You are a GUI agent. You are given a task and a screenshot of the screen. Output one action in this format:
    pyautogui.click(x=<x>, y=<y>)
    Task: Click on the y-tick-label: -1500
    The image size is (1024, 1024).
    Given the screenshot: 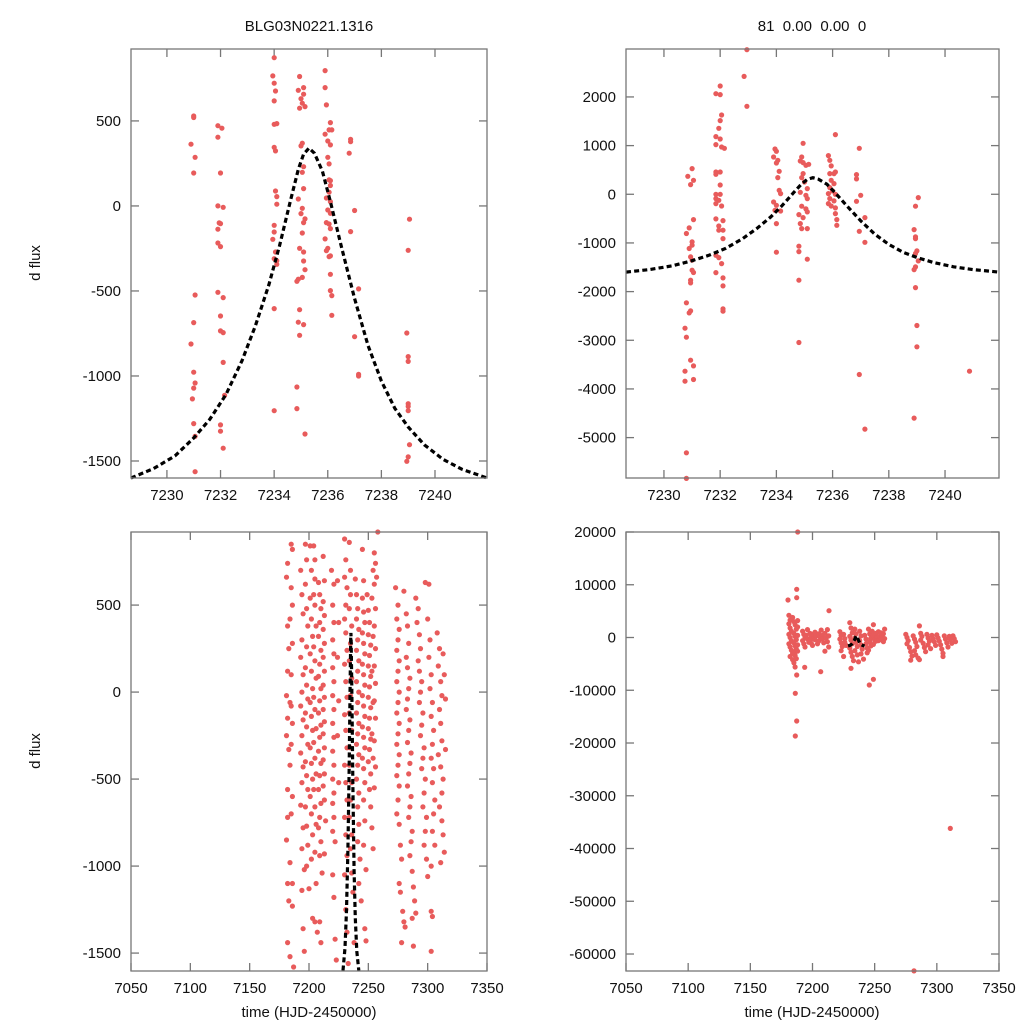 What is the action you would take?
    pyautogui.click(x=102, y=461)
    